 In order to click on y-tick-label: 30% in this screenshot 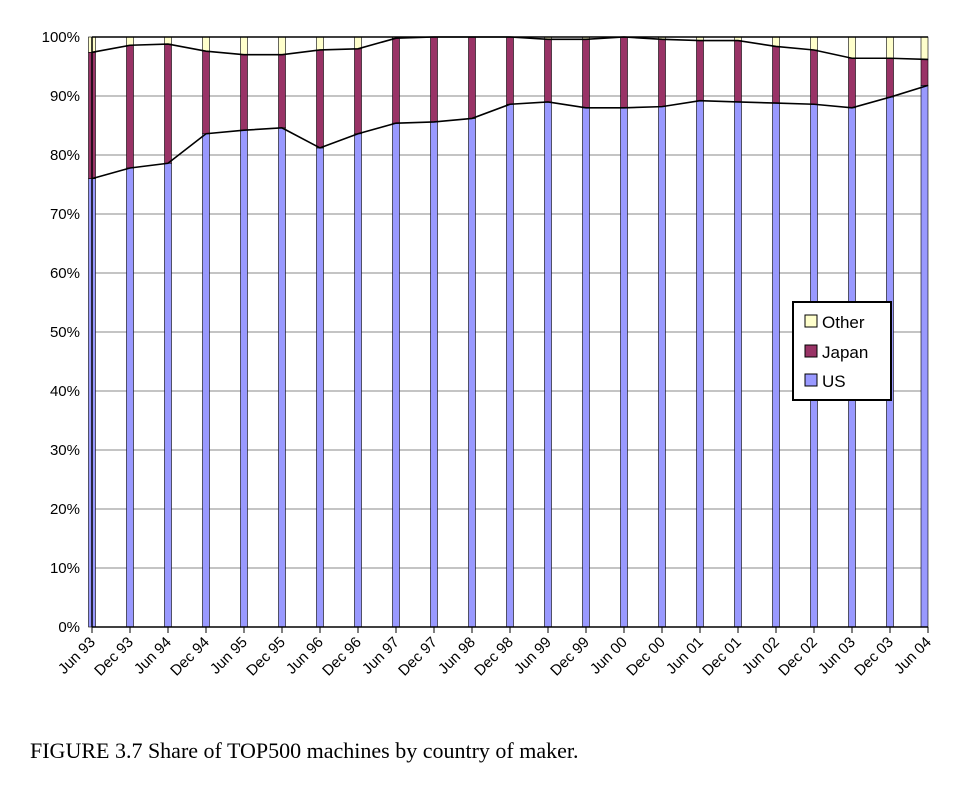, I will do `click(65, 450)`.